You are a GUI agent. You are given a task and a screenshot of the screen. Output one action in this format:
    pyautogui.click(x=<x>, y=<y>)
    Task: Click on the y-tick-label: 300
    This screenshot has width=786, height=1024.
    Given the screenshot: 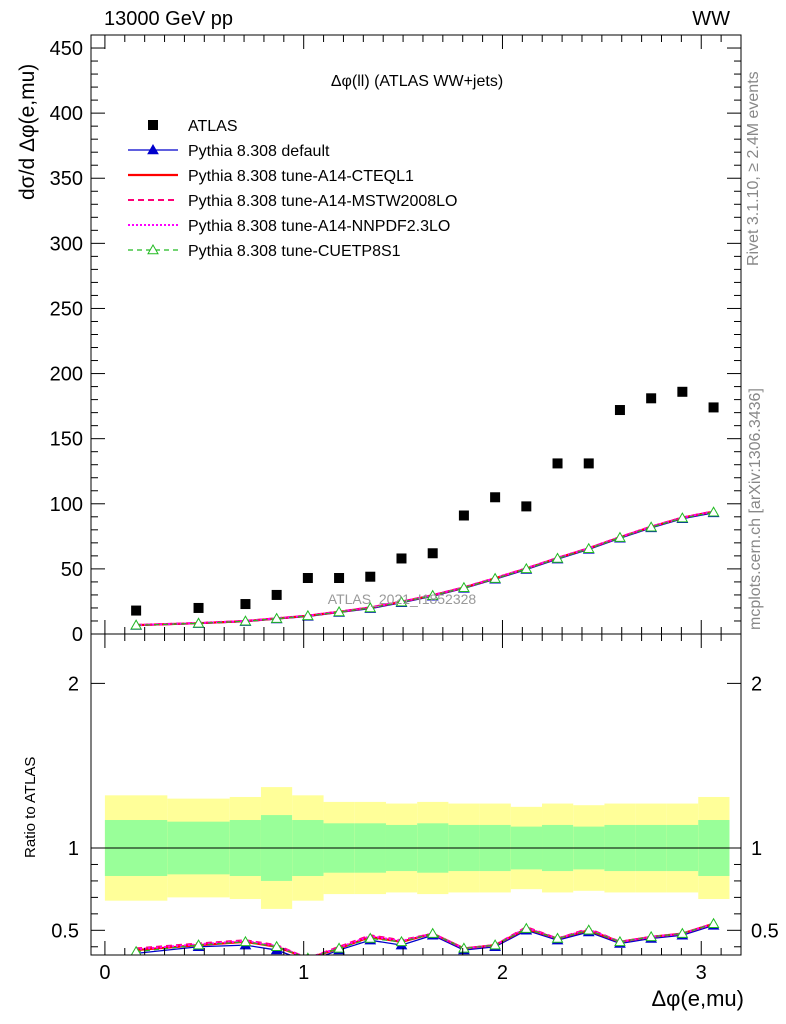 What is the action you would take?
    pyautogui.click(x=66, y=244)
    